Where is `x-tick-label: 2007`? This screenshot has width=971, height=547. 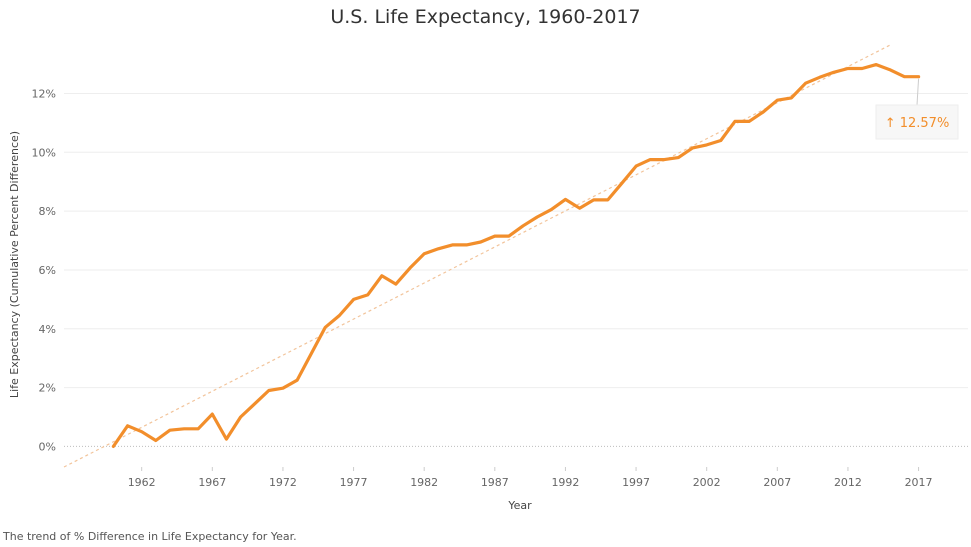 x-tick-label: 2007 is located at coordinates (777, 482).